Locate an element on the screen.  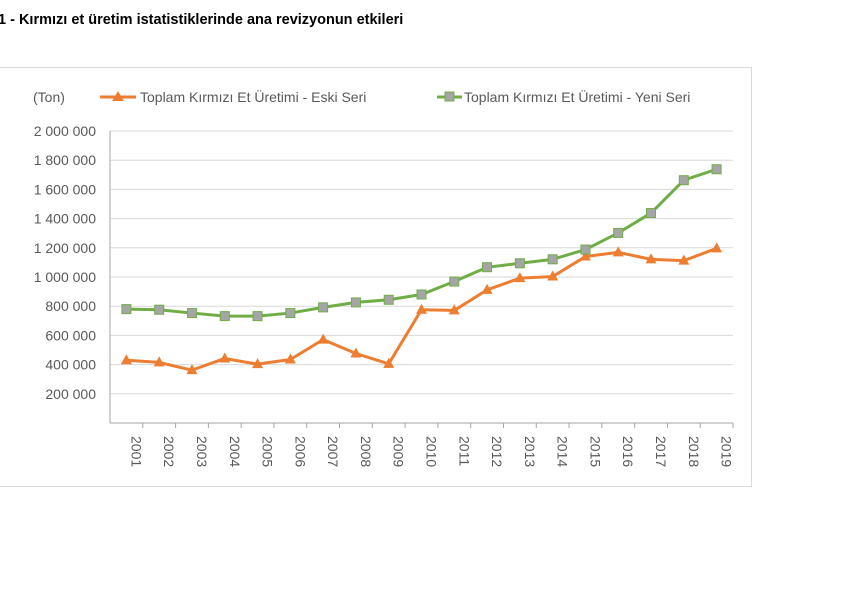
x-tick-label: 2010 is located at coordinates (432, 451).